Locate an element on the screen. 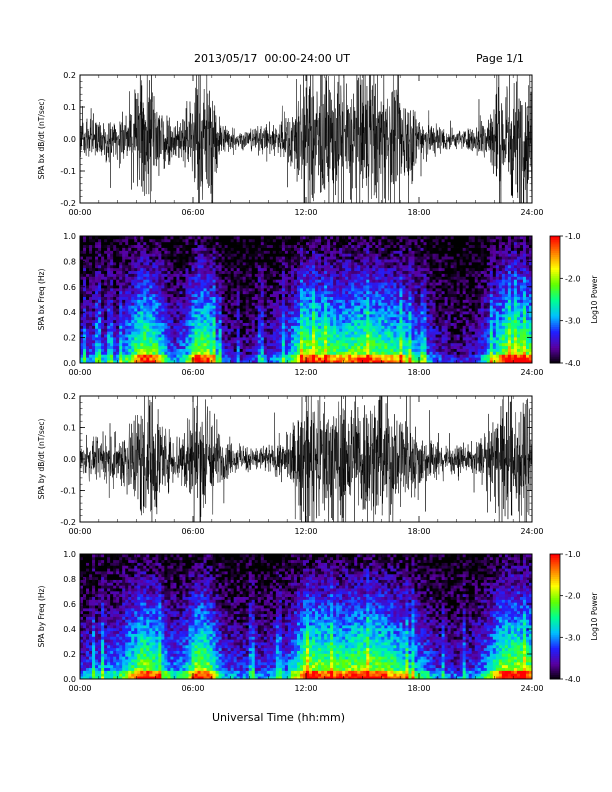 The width and height of the screenshot is (612, 792). x-axis-title: Universal Time (hh:mm) is located at coordinates (278, 717).